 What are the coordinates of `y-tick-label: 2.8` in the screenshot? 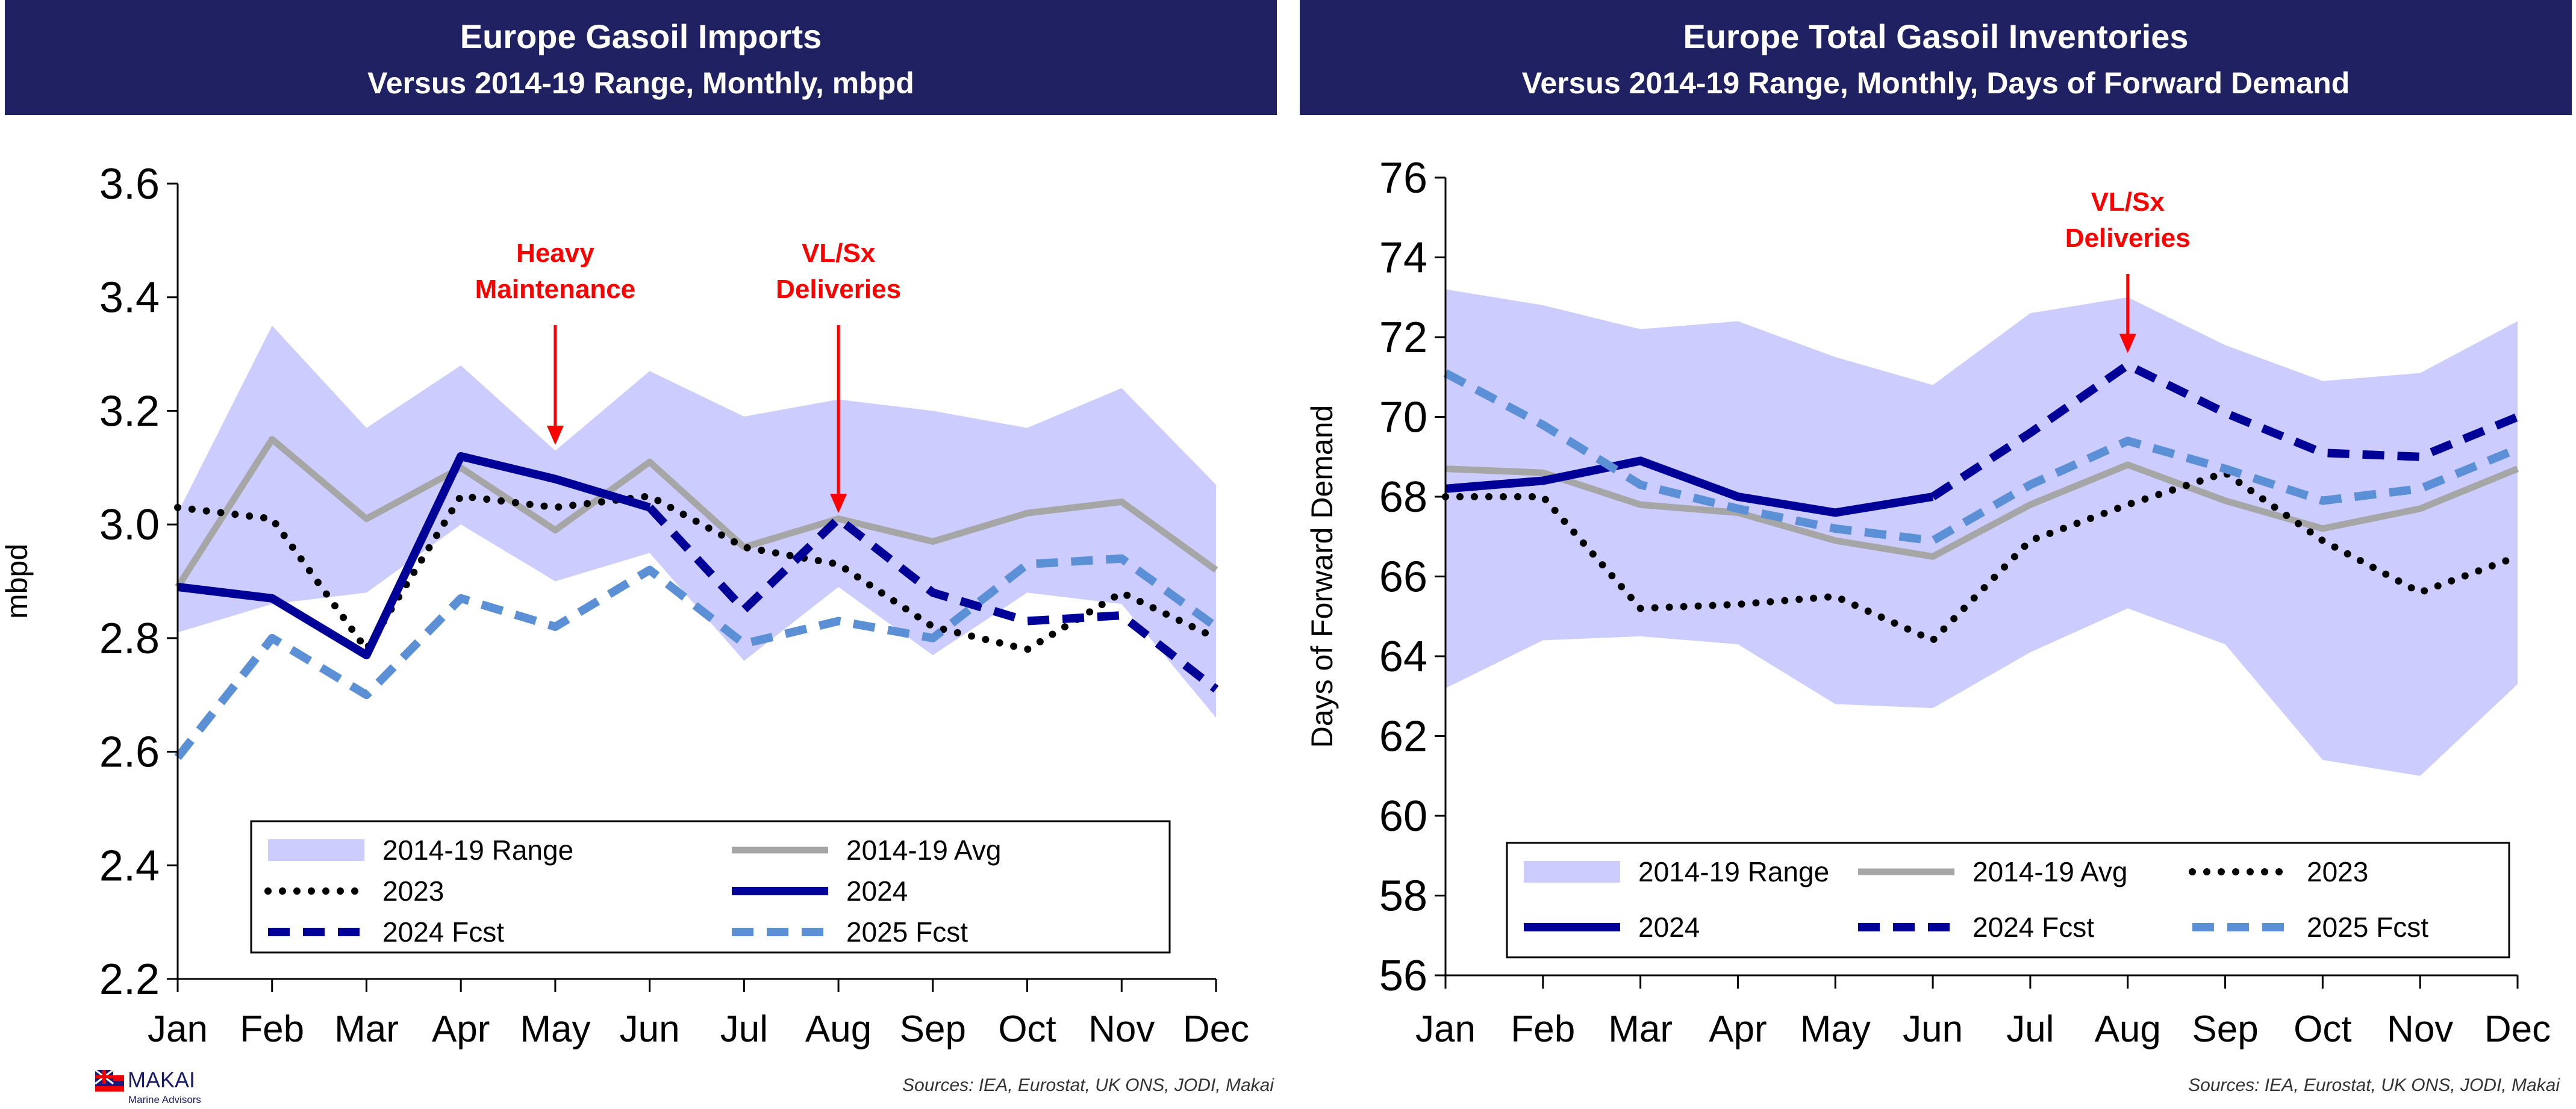 It's located at (129, 639).